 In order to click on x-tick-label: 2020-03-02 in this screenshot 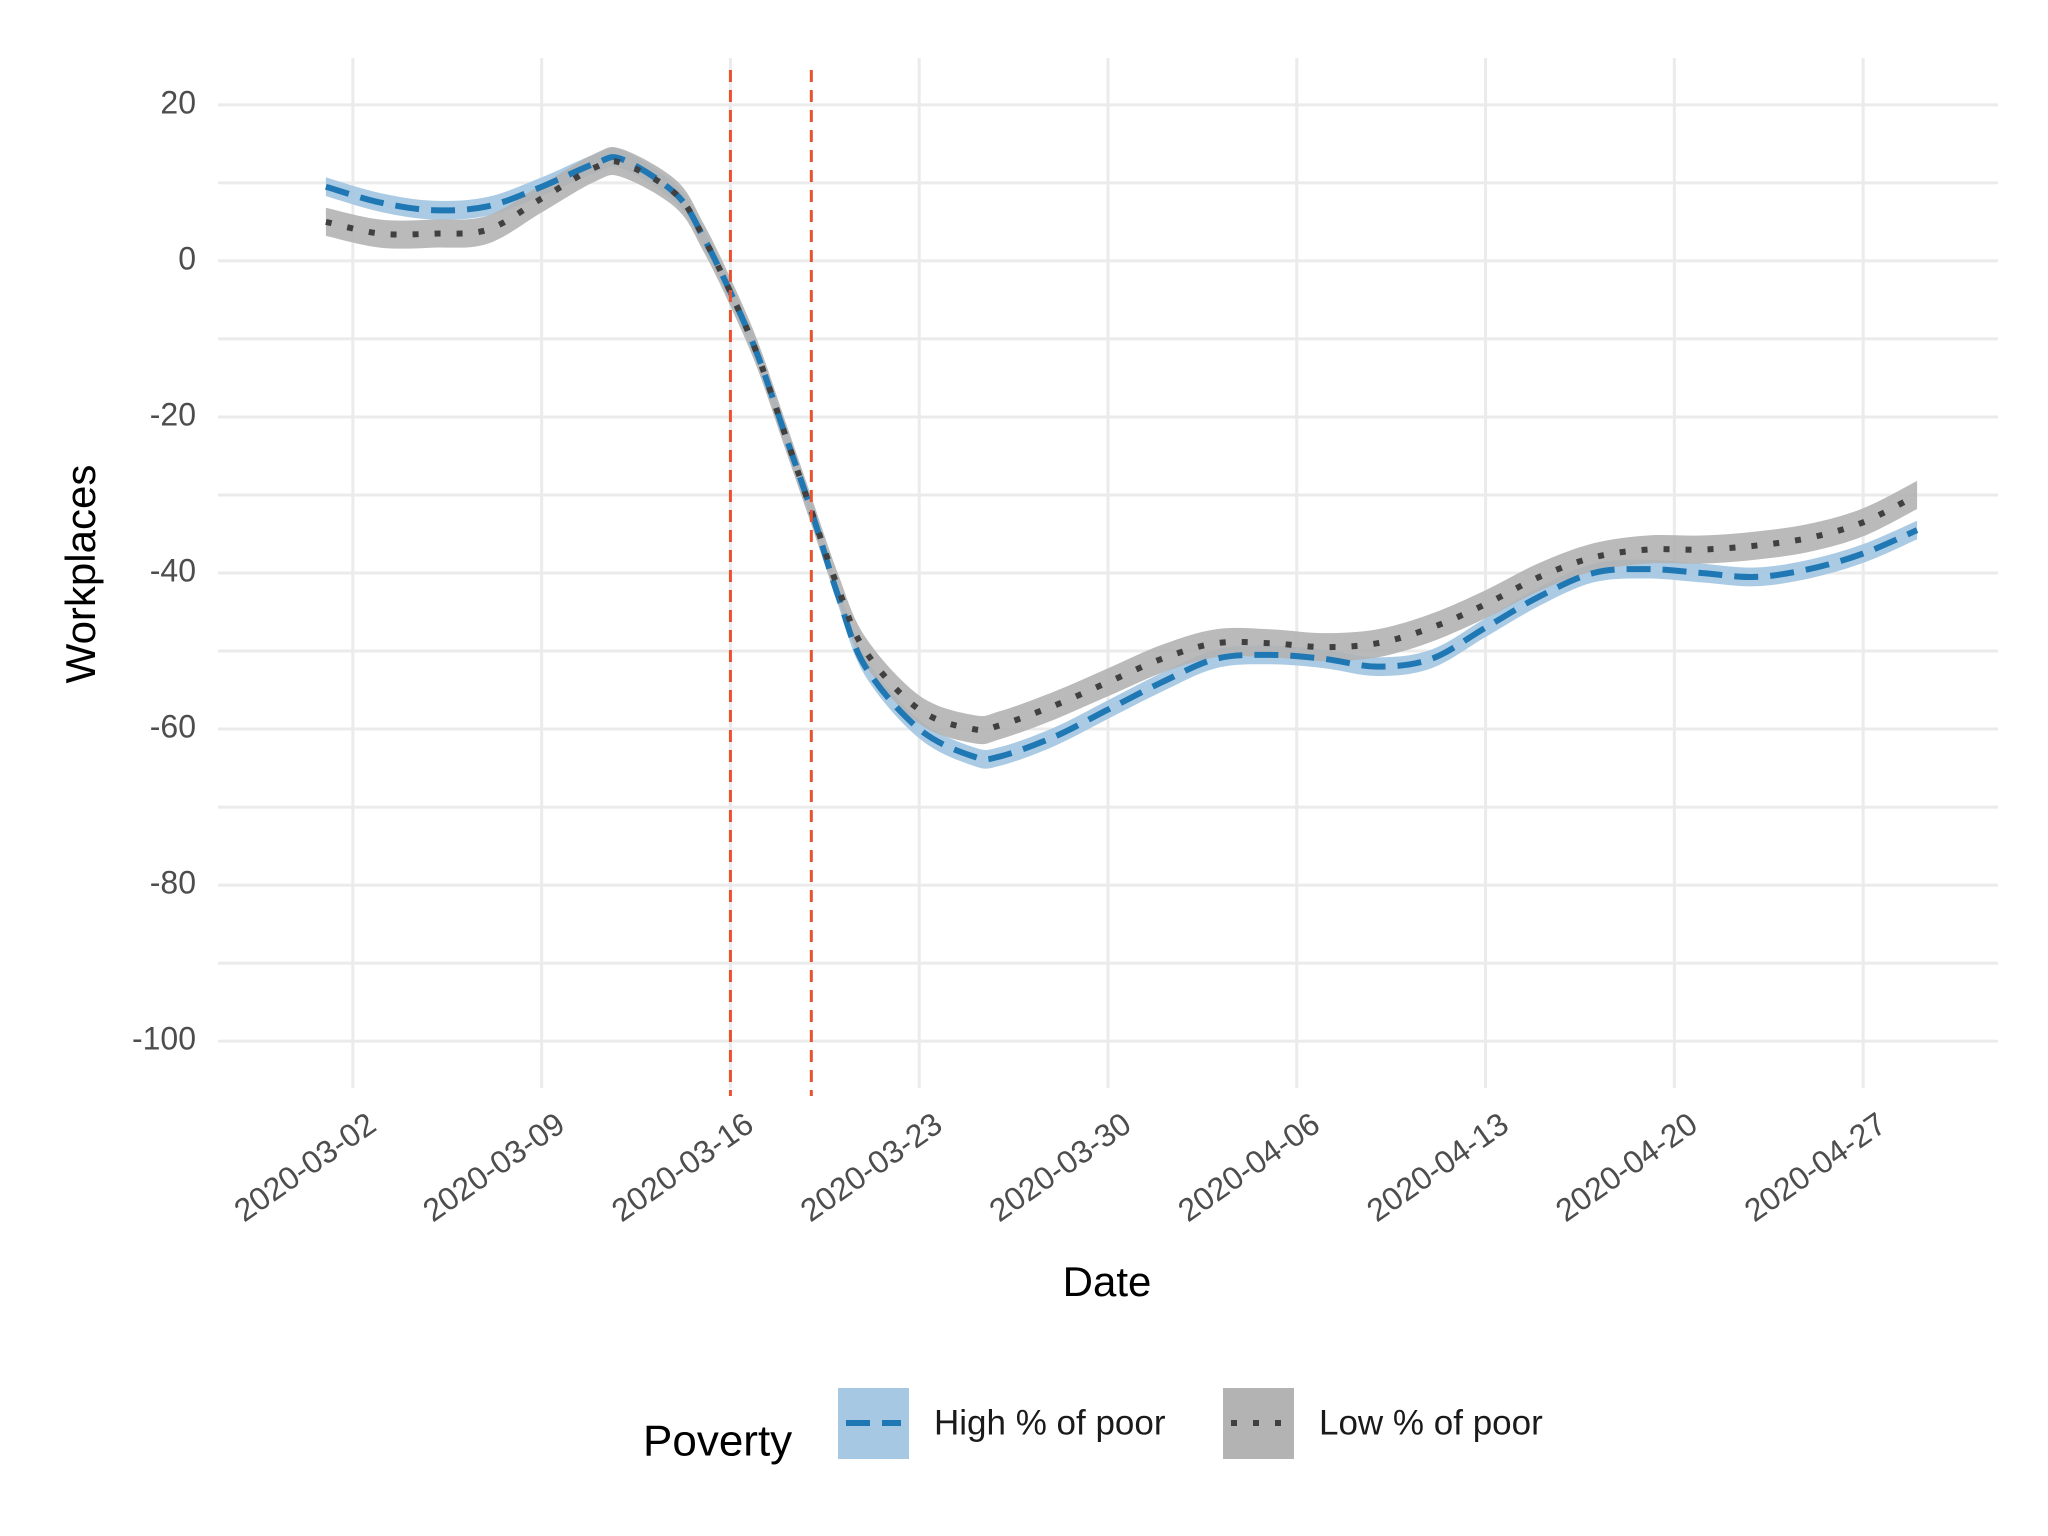, I will do `click(304, 1166)`.